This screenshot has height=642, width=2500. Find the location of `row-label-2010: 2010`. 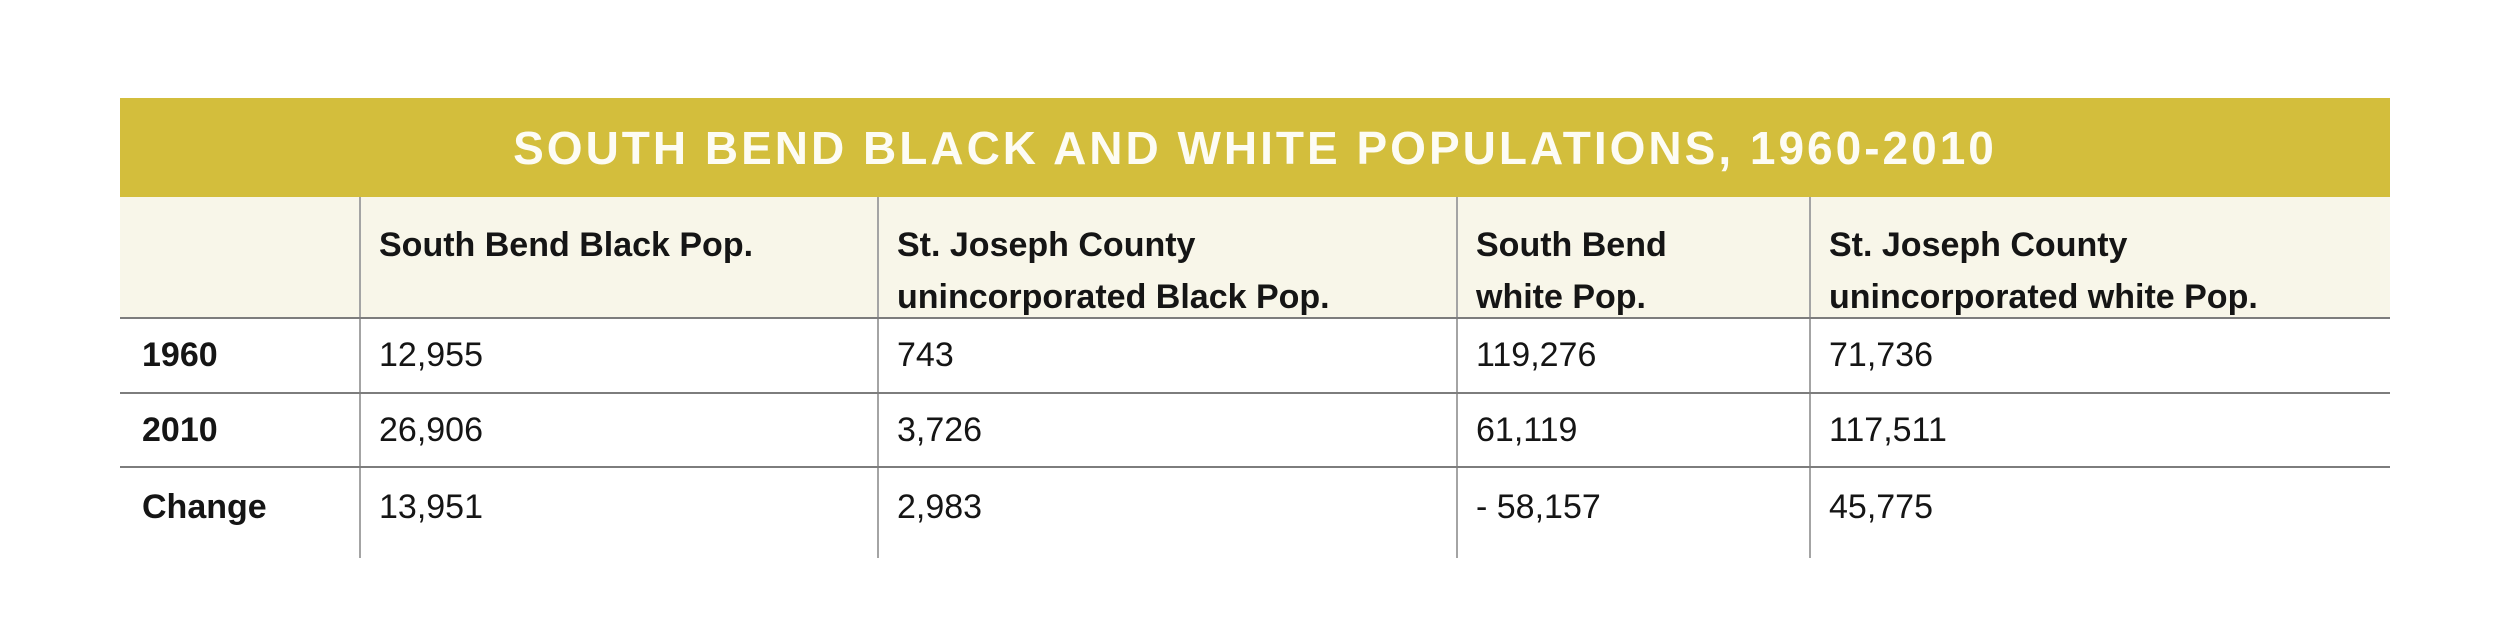

row-label-2010: 2010 is located at coordinates (180, 429).